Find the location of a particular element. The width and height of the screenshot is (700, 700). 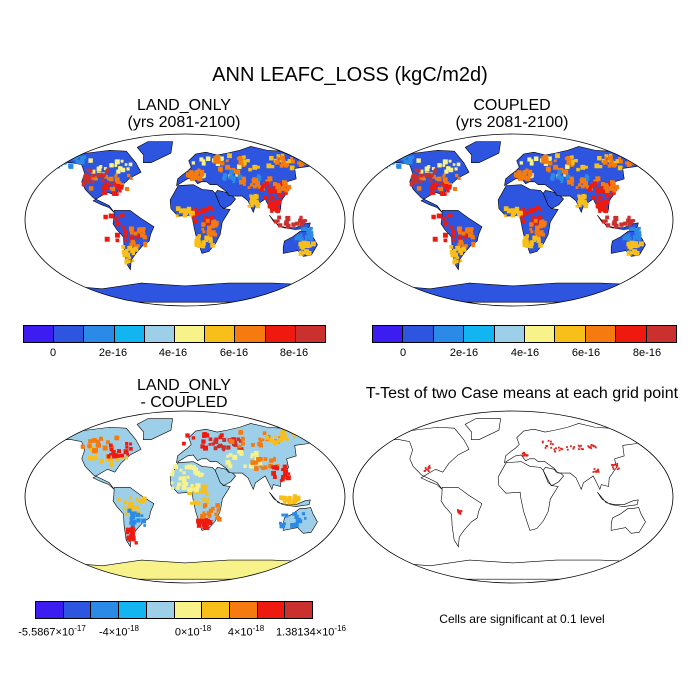

cbar-diff-tick: -5.5867×10⁻¹⁷ is located at coordinates (52, 631).